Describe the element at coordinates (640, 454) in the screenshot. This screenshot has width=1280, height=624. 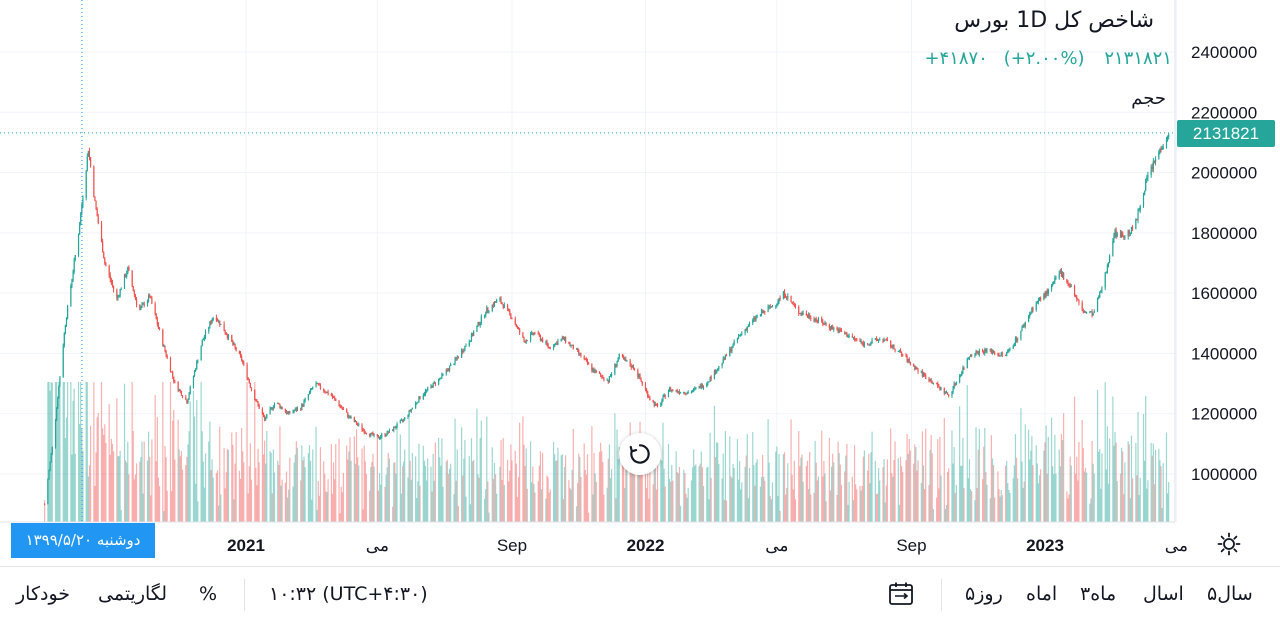
I see `reset-chart-button` at that location.